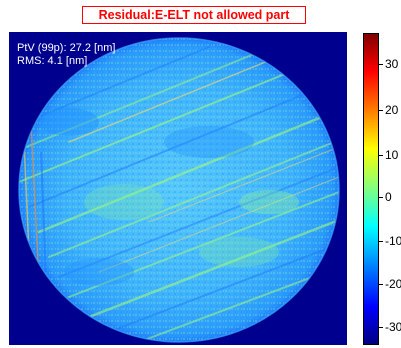 The height and width of the screenshot is (348, 401). I want to click on plot-title-box: Residual:E-ELT not allowed part, so click(194, 15).